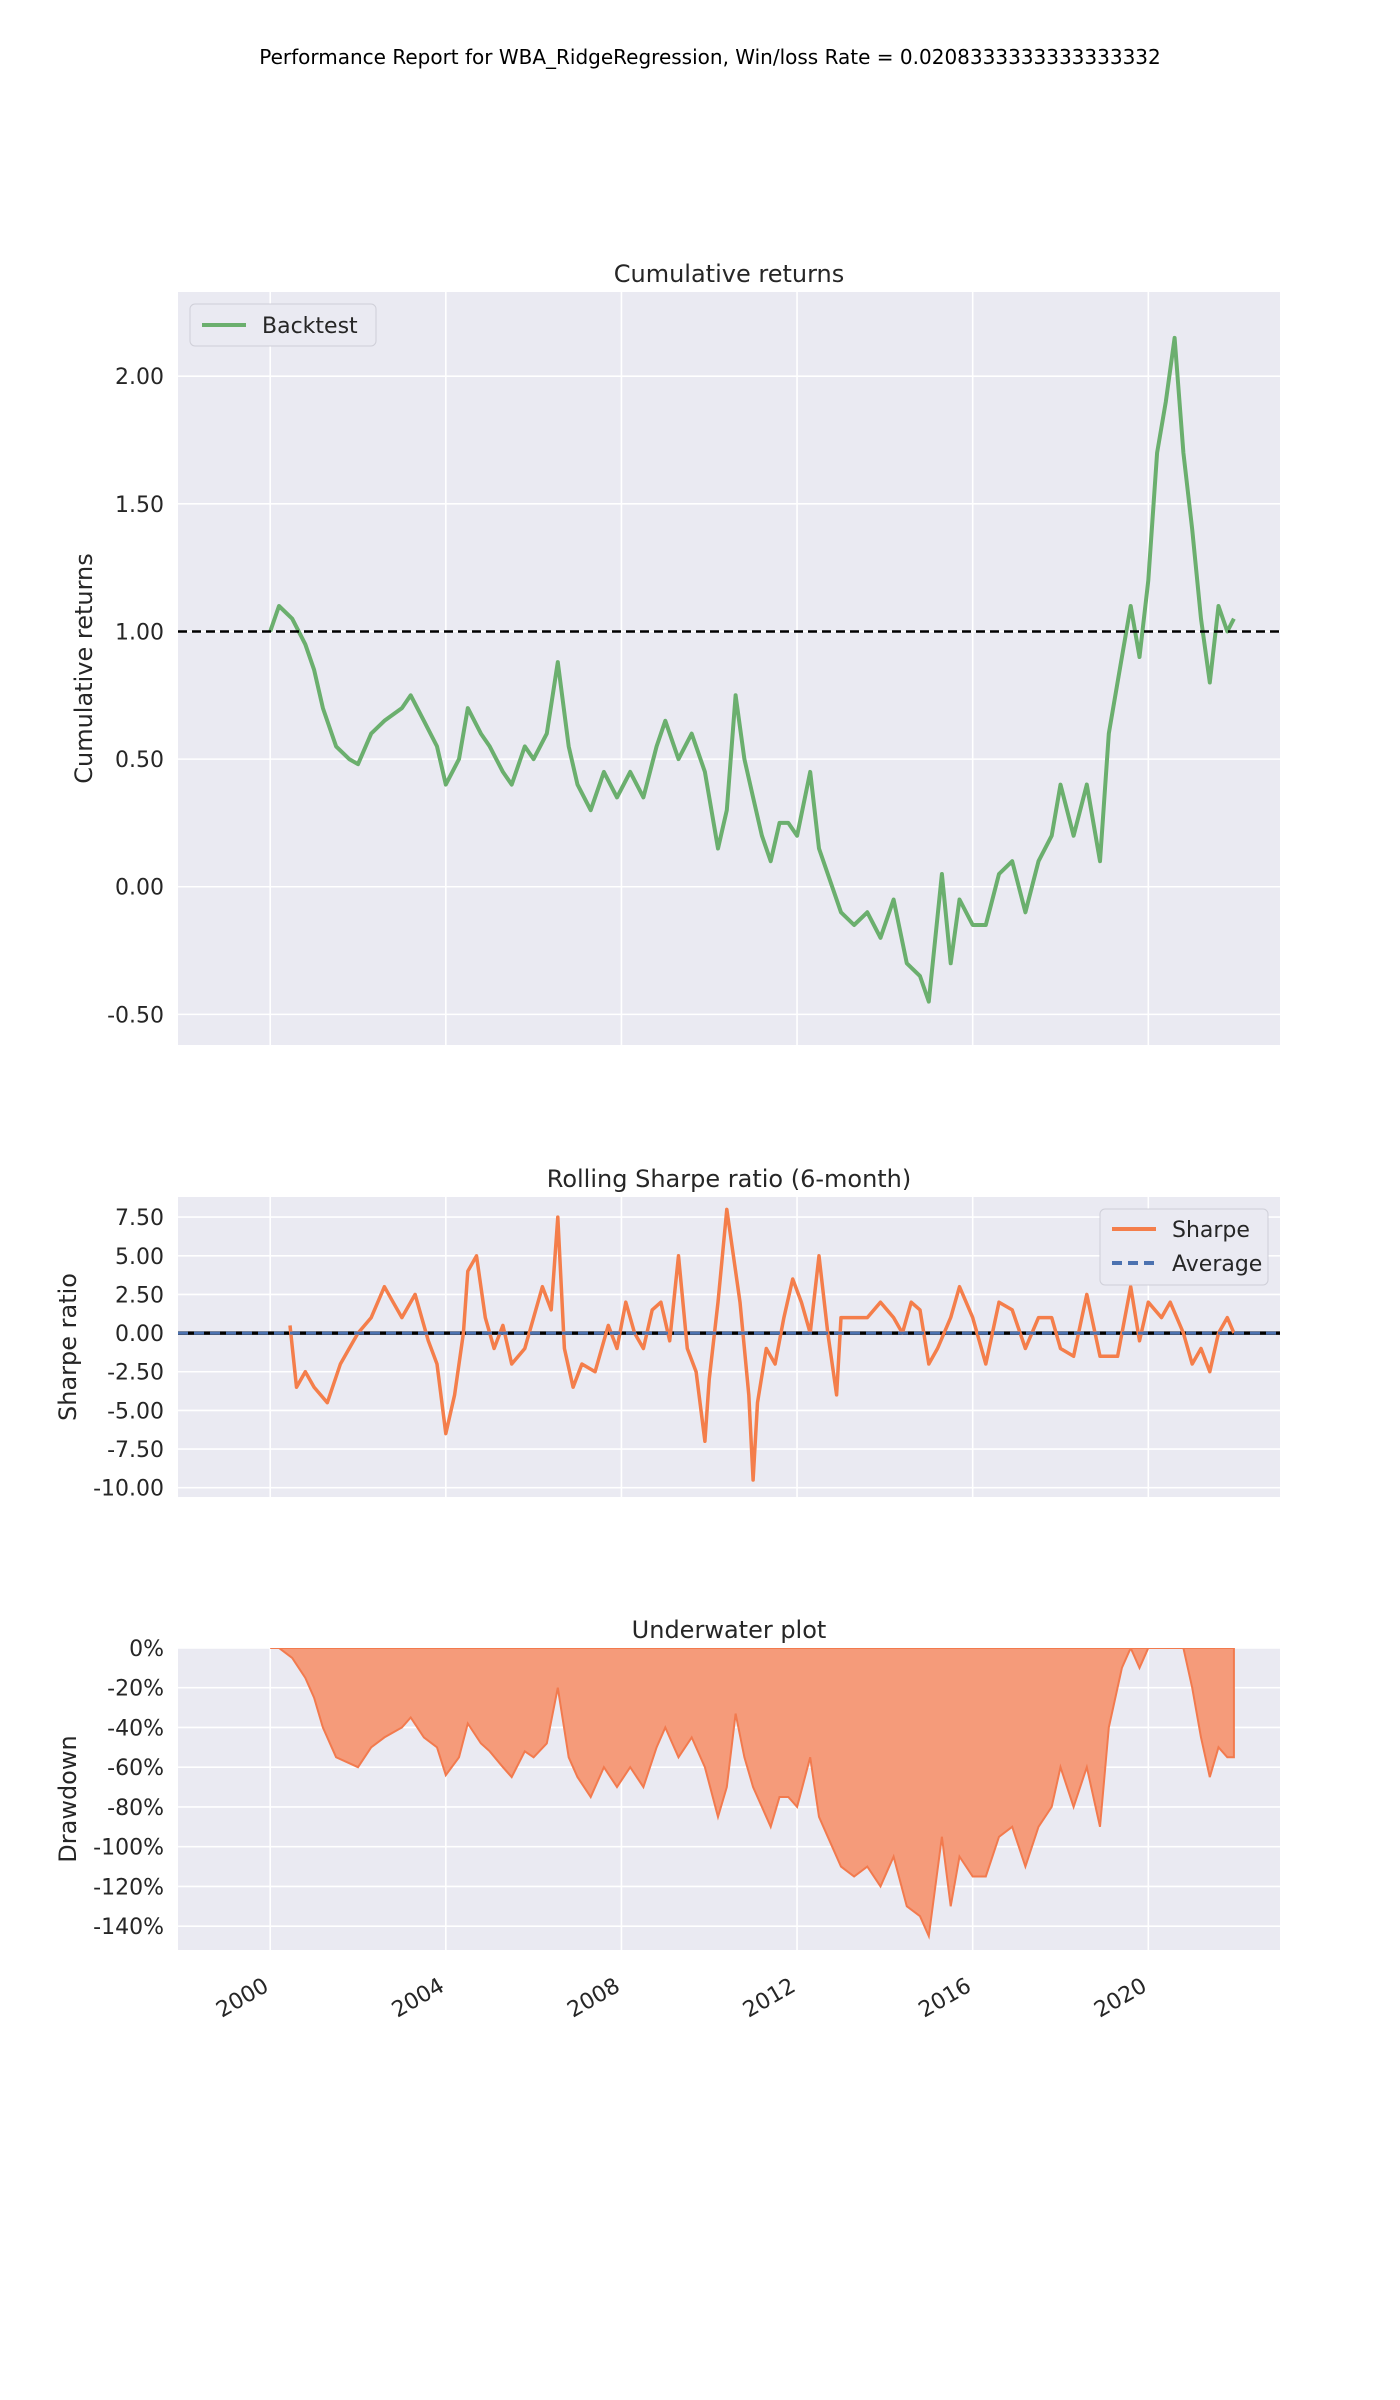 The image size is (1400, 2400). Describe the element at coordinates (729, 1179) in the screenshot. I see `panel-title: Rolling Sharpe ratio (6-month)` at that location.